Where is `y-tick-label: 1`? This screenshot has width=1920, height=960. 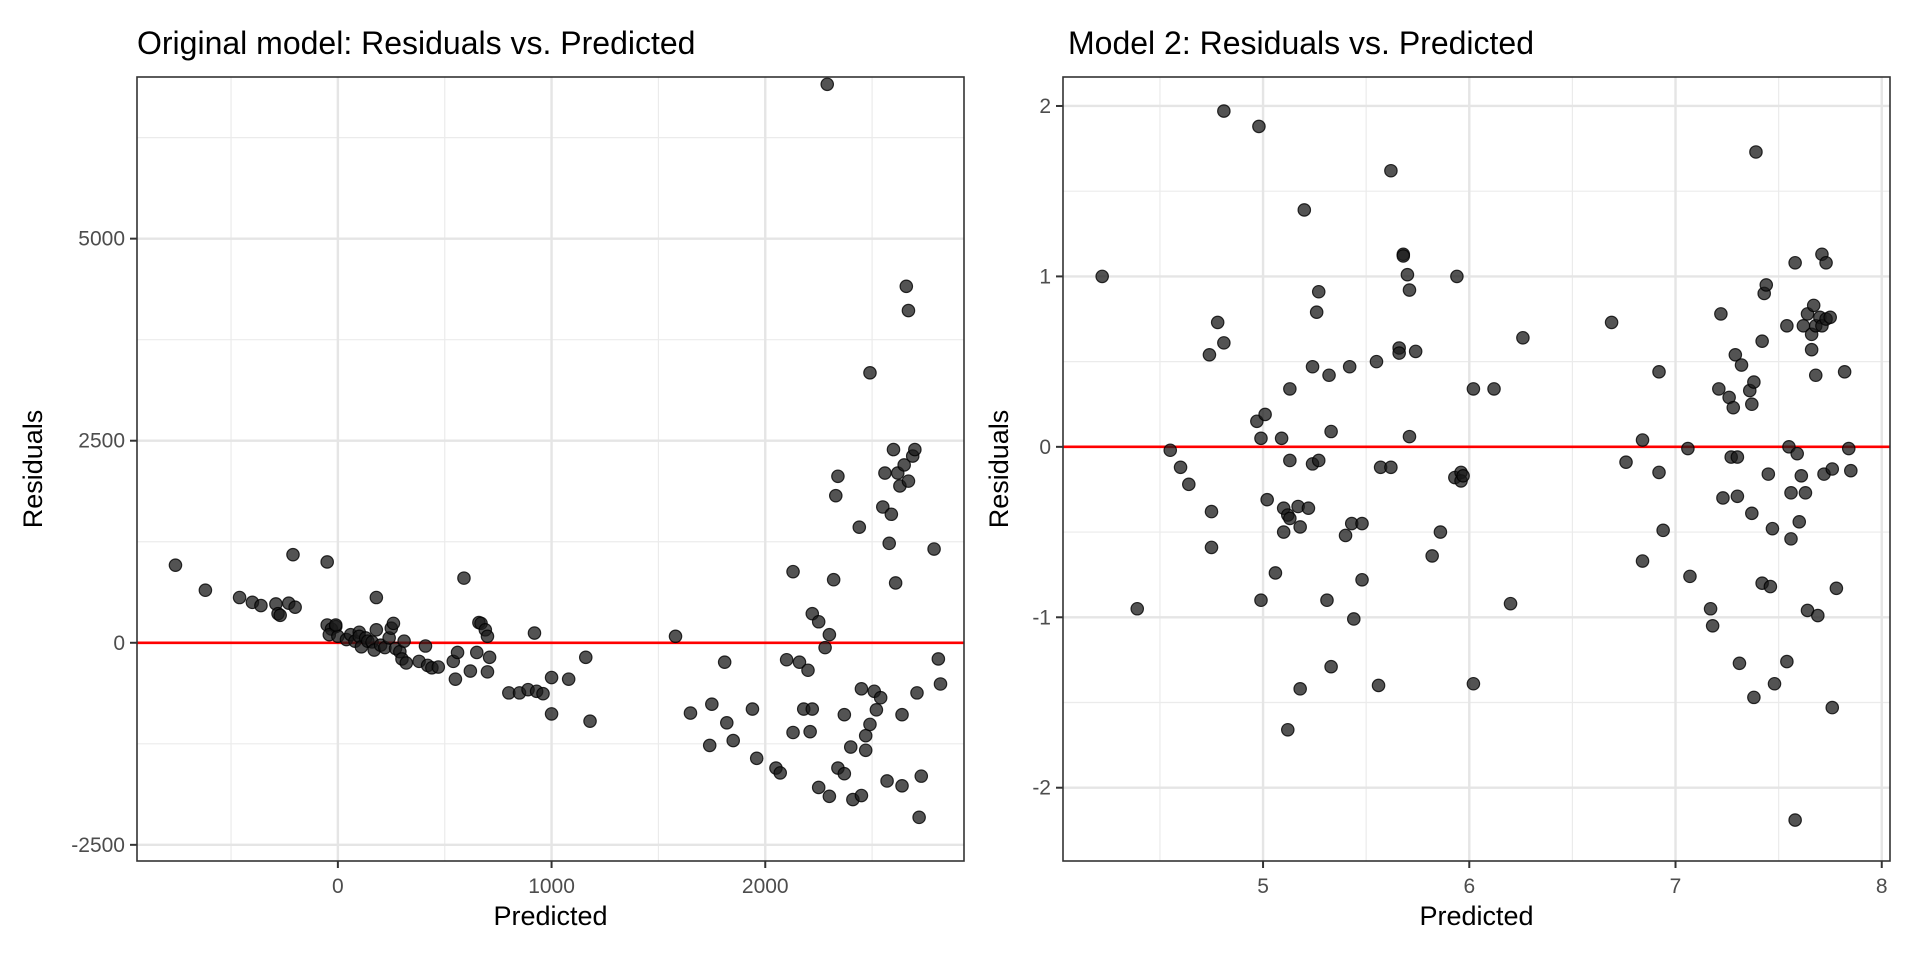 y-tick-label: 1 is located at coordinates (1045, 276).